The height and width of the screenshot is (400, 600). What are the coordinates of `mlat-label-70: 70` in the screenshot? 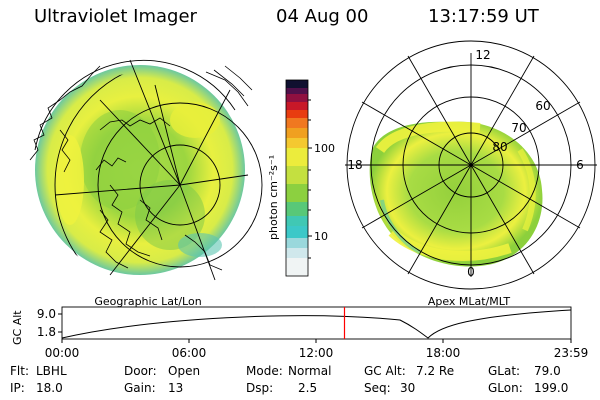 It's located at (518, 128).